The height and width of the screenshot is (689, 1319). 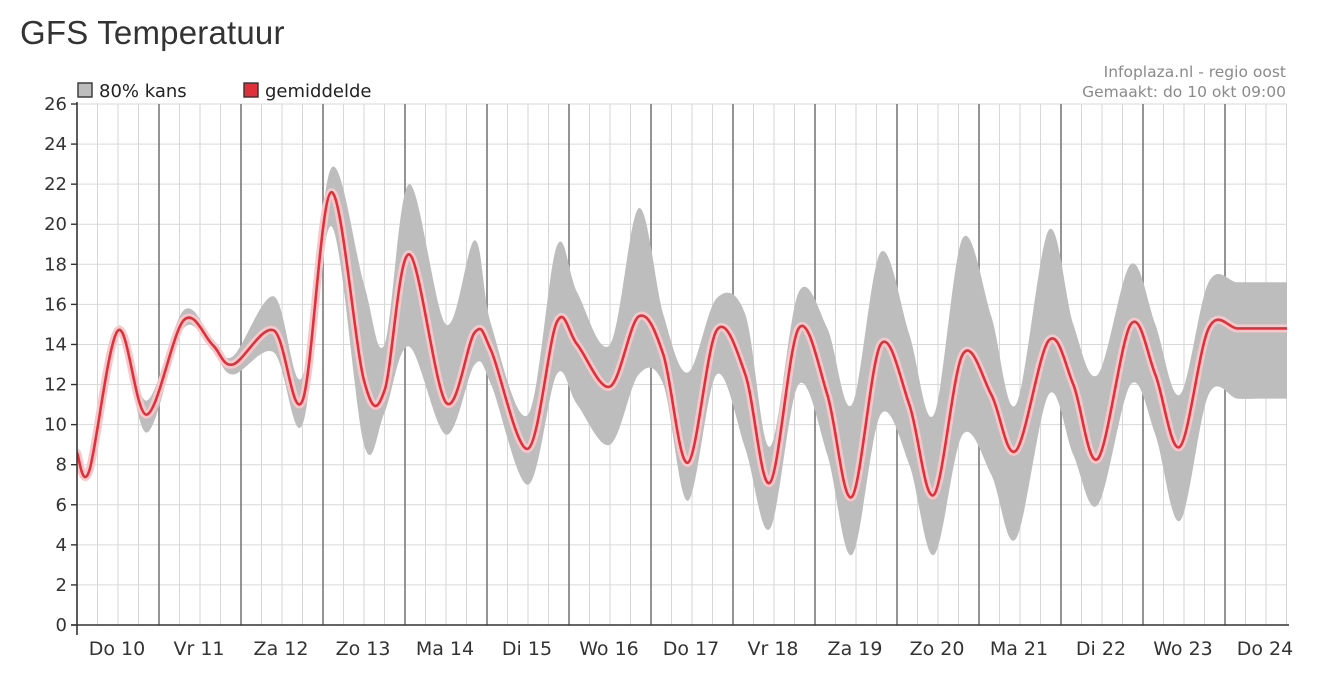 I want to click on x-day-label: Vr 11, so click(x=198, y=649).